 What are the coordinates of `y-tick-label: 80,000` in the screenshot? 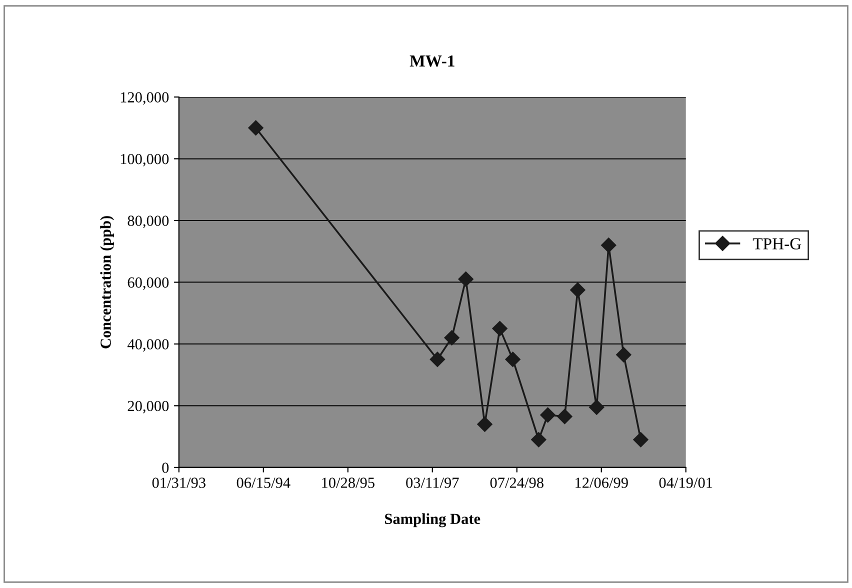 It's located at (148, 222).